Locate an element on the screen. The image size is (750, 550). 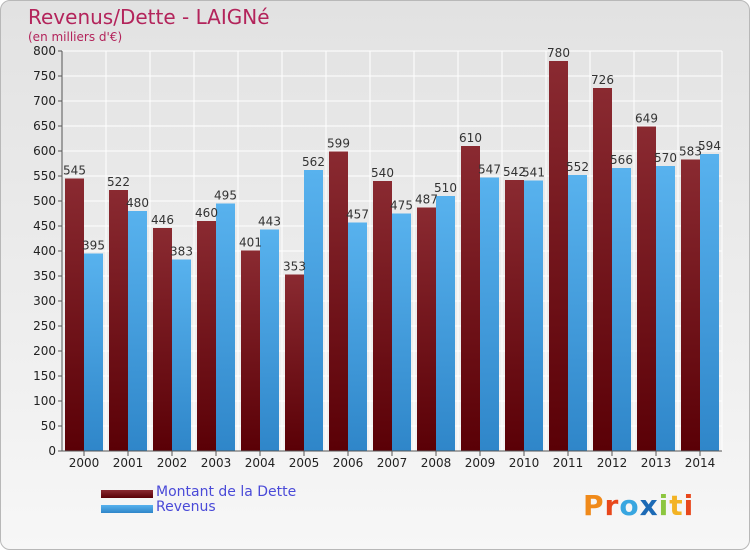
y-tick-label: 600 is located at coordinates (44, 151).